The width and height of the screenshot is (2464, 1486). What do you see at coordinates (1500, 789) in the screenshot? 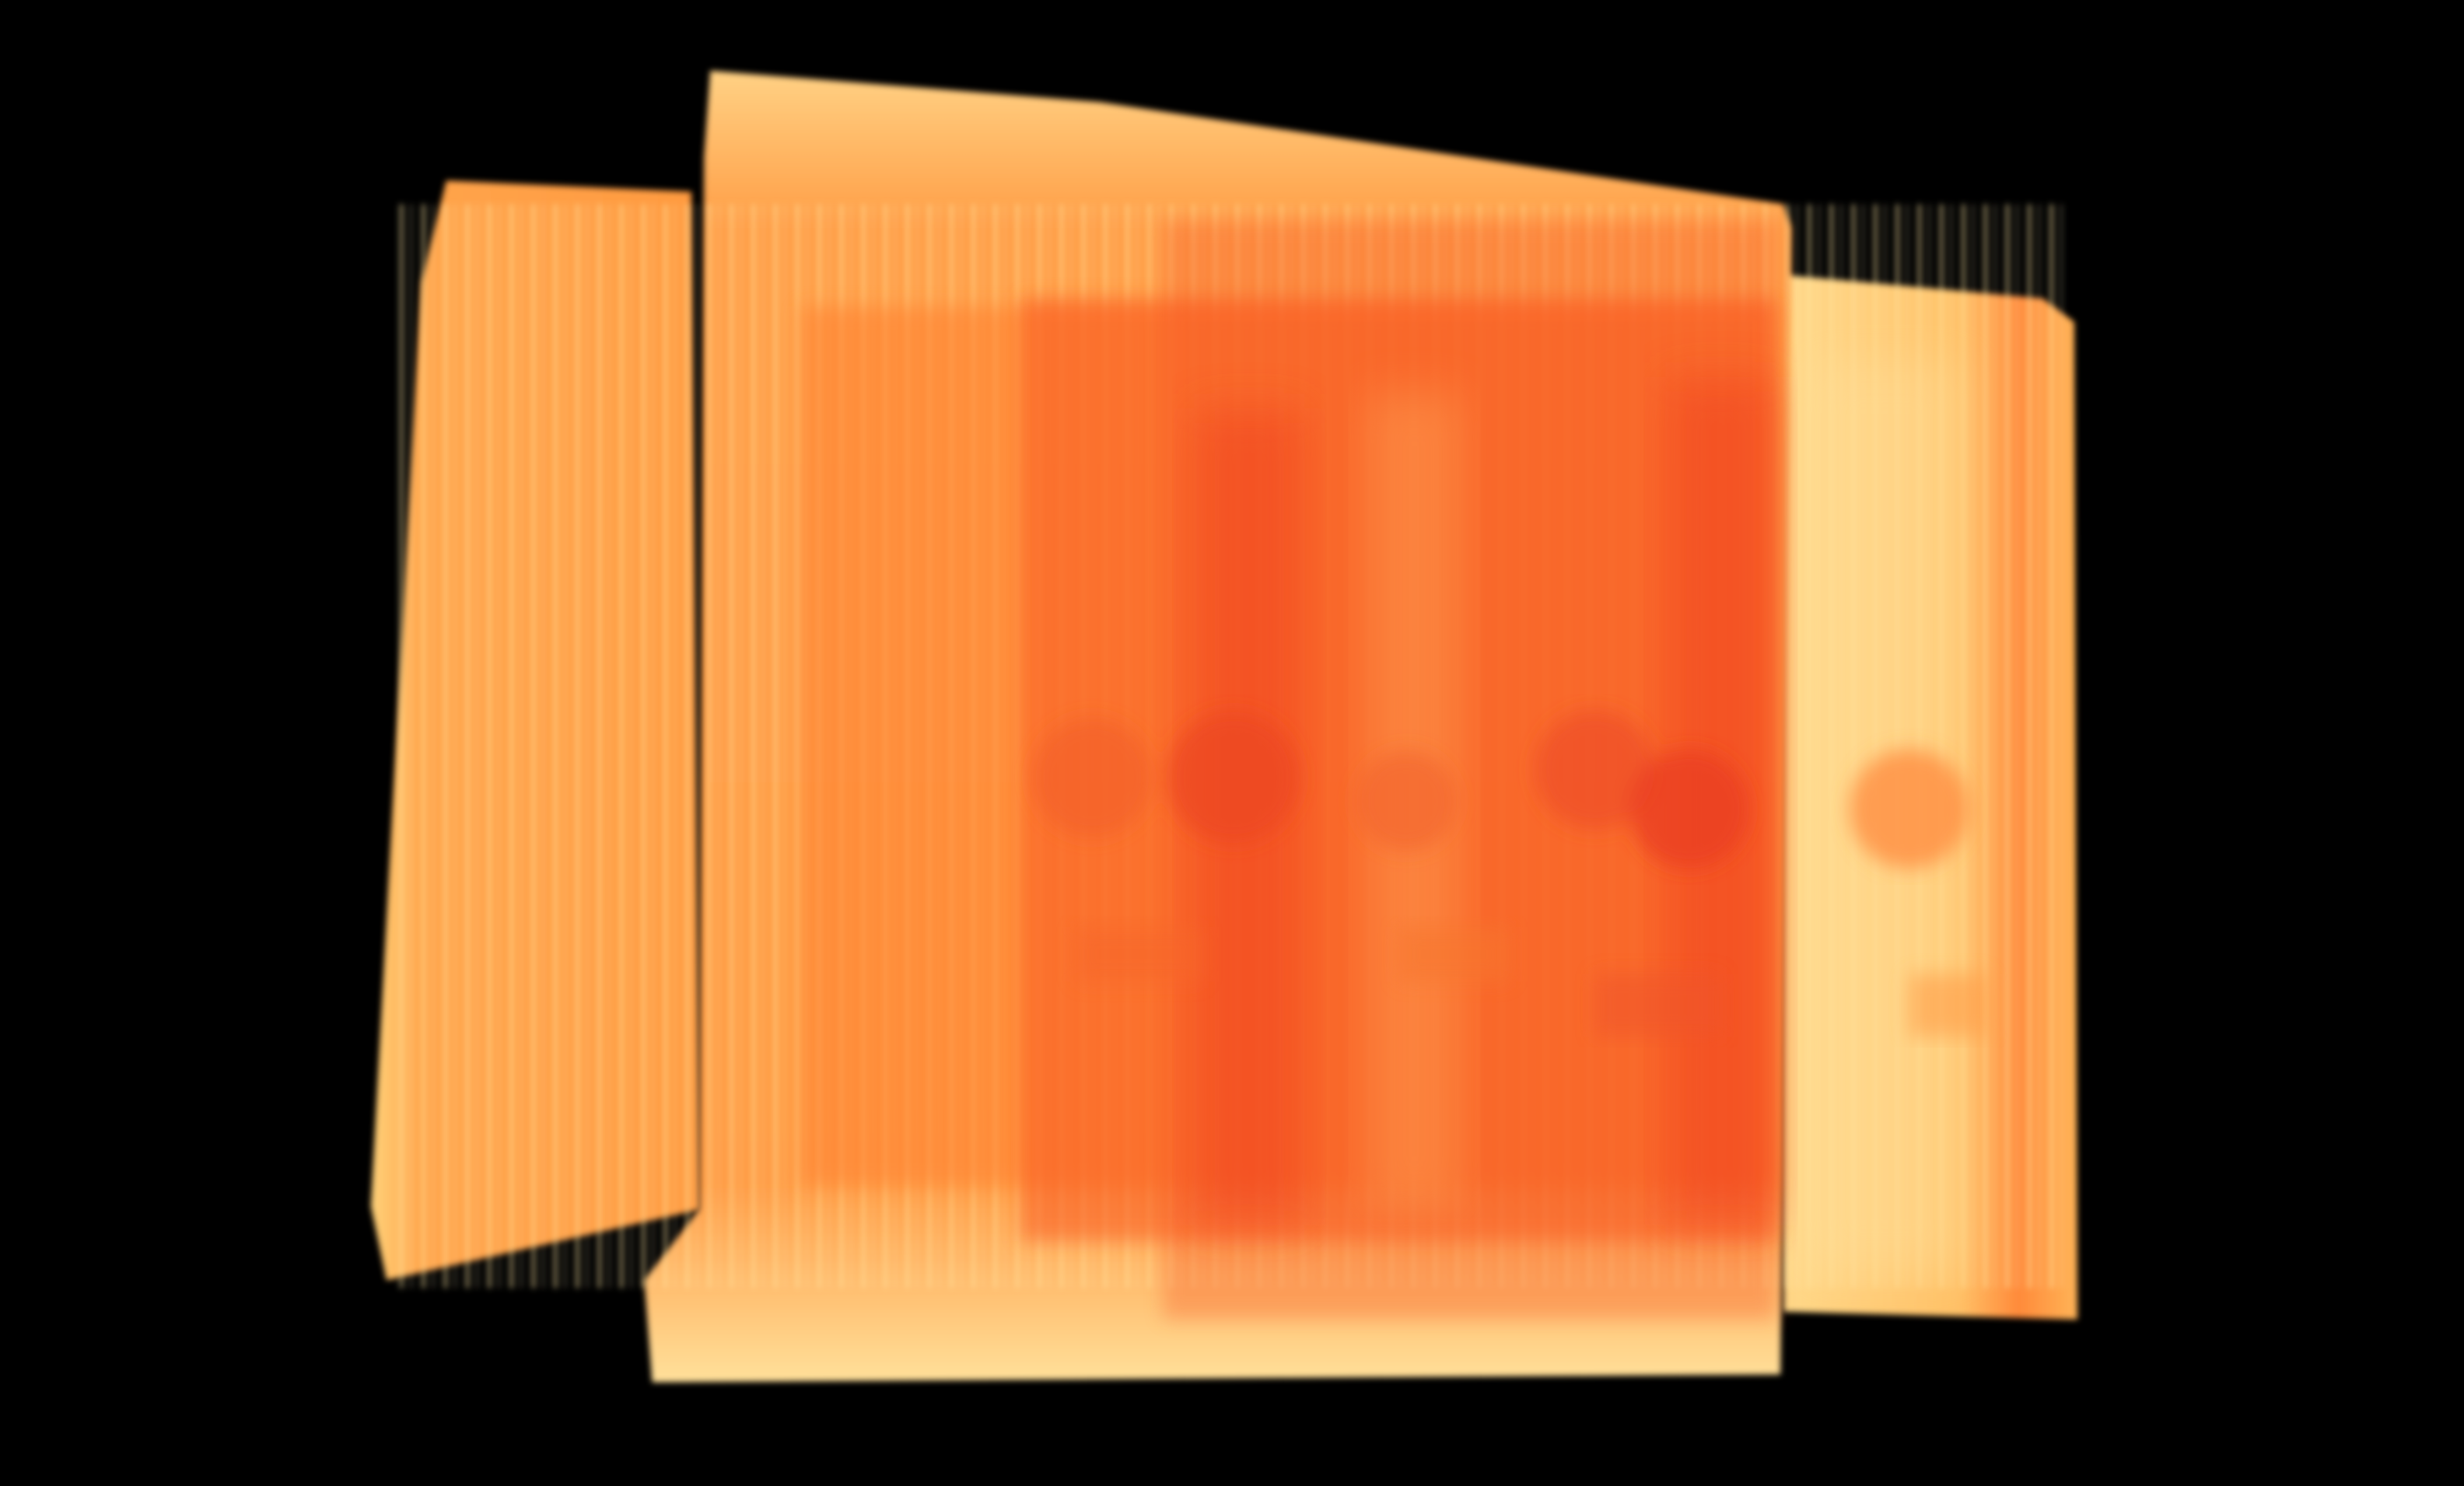
I see `hole-row` at bounding box center [1500, 789].